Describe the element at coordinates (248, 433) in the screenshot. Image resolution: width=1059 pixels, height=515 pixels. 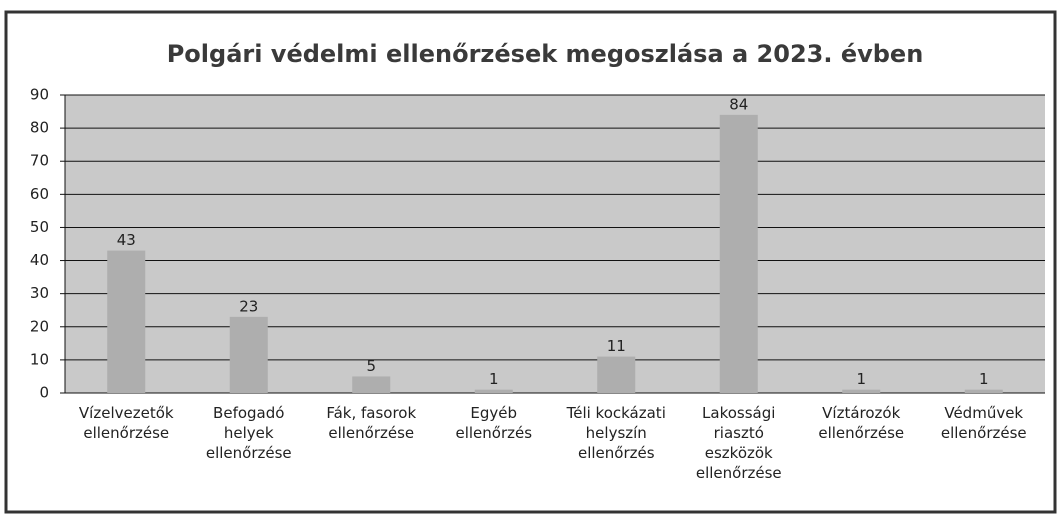
I see `x-tick-label: Befogadó helyek ellenőrzése` at that location.